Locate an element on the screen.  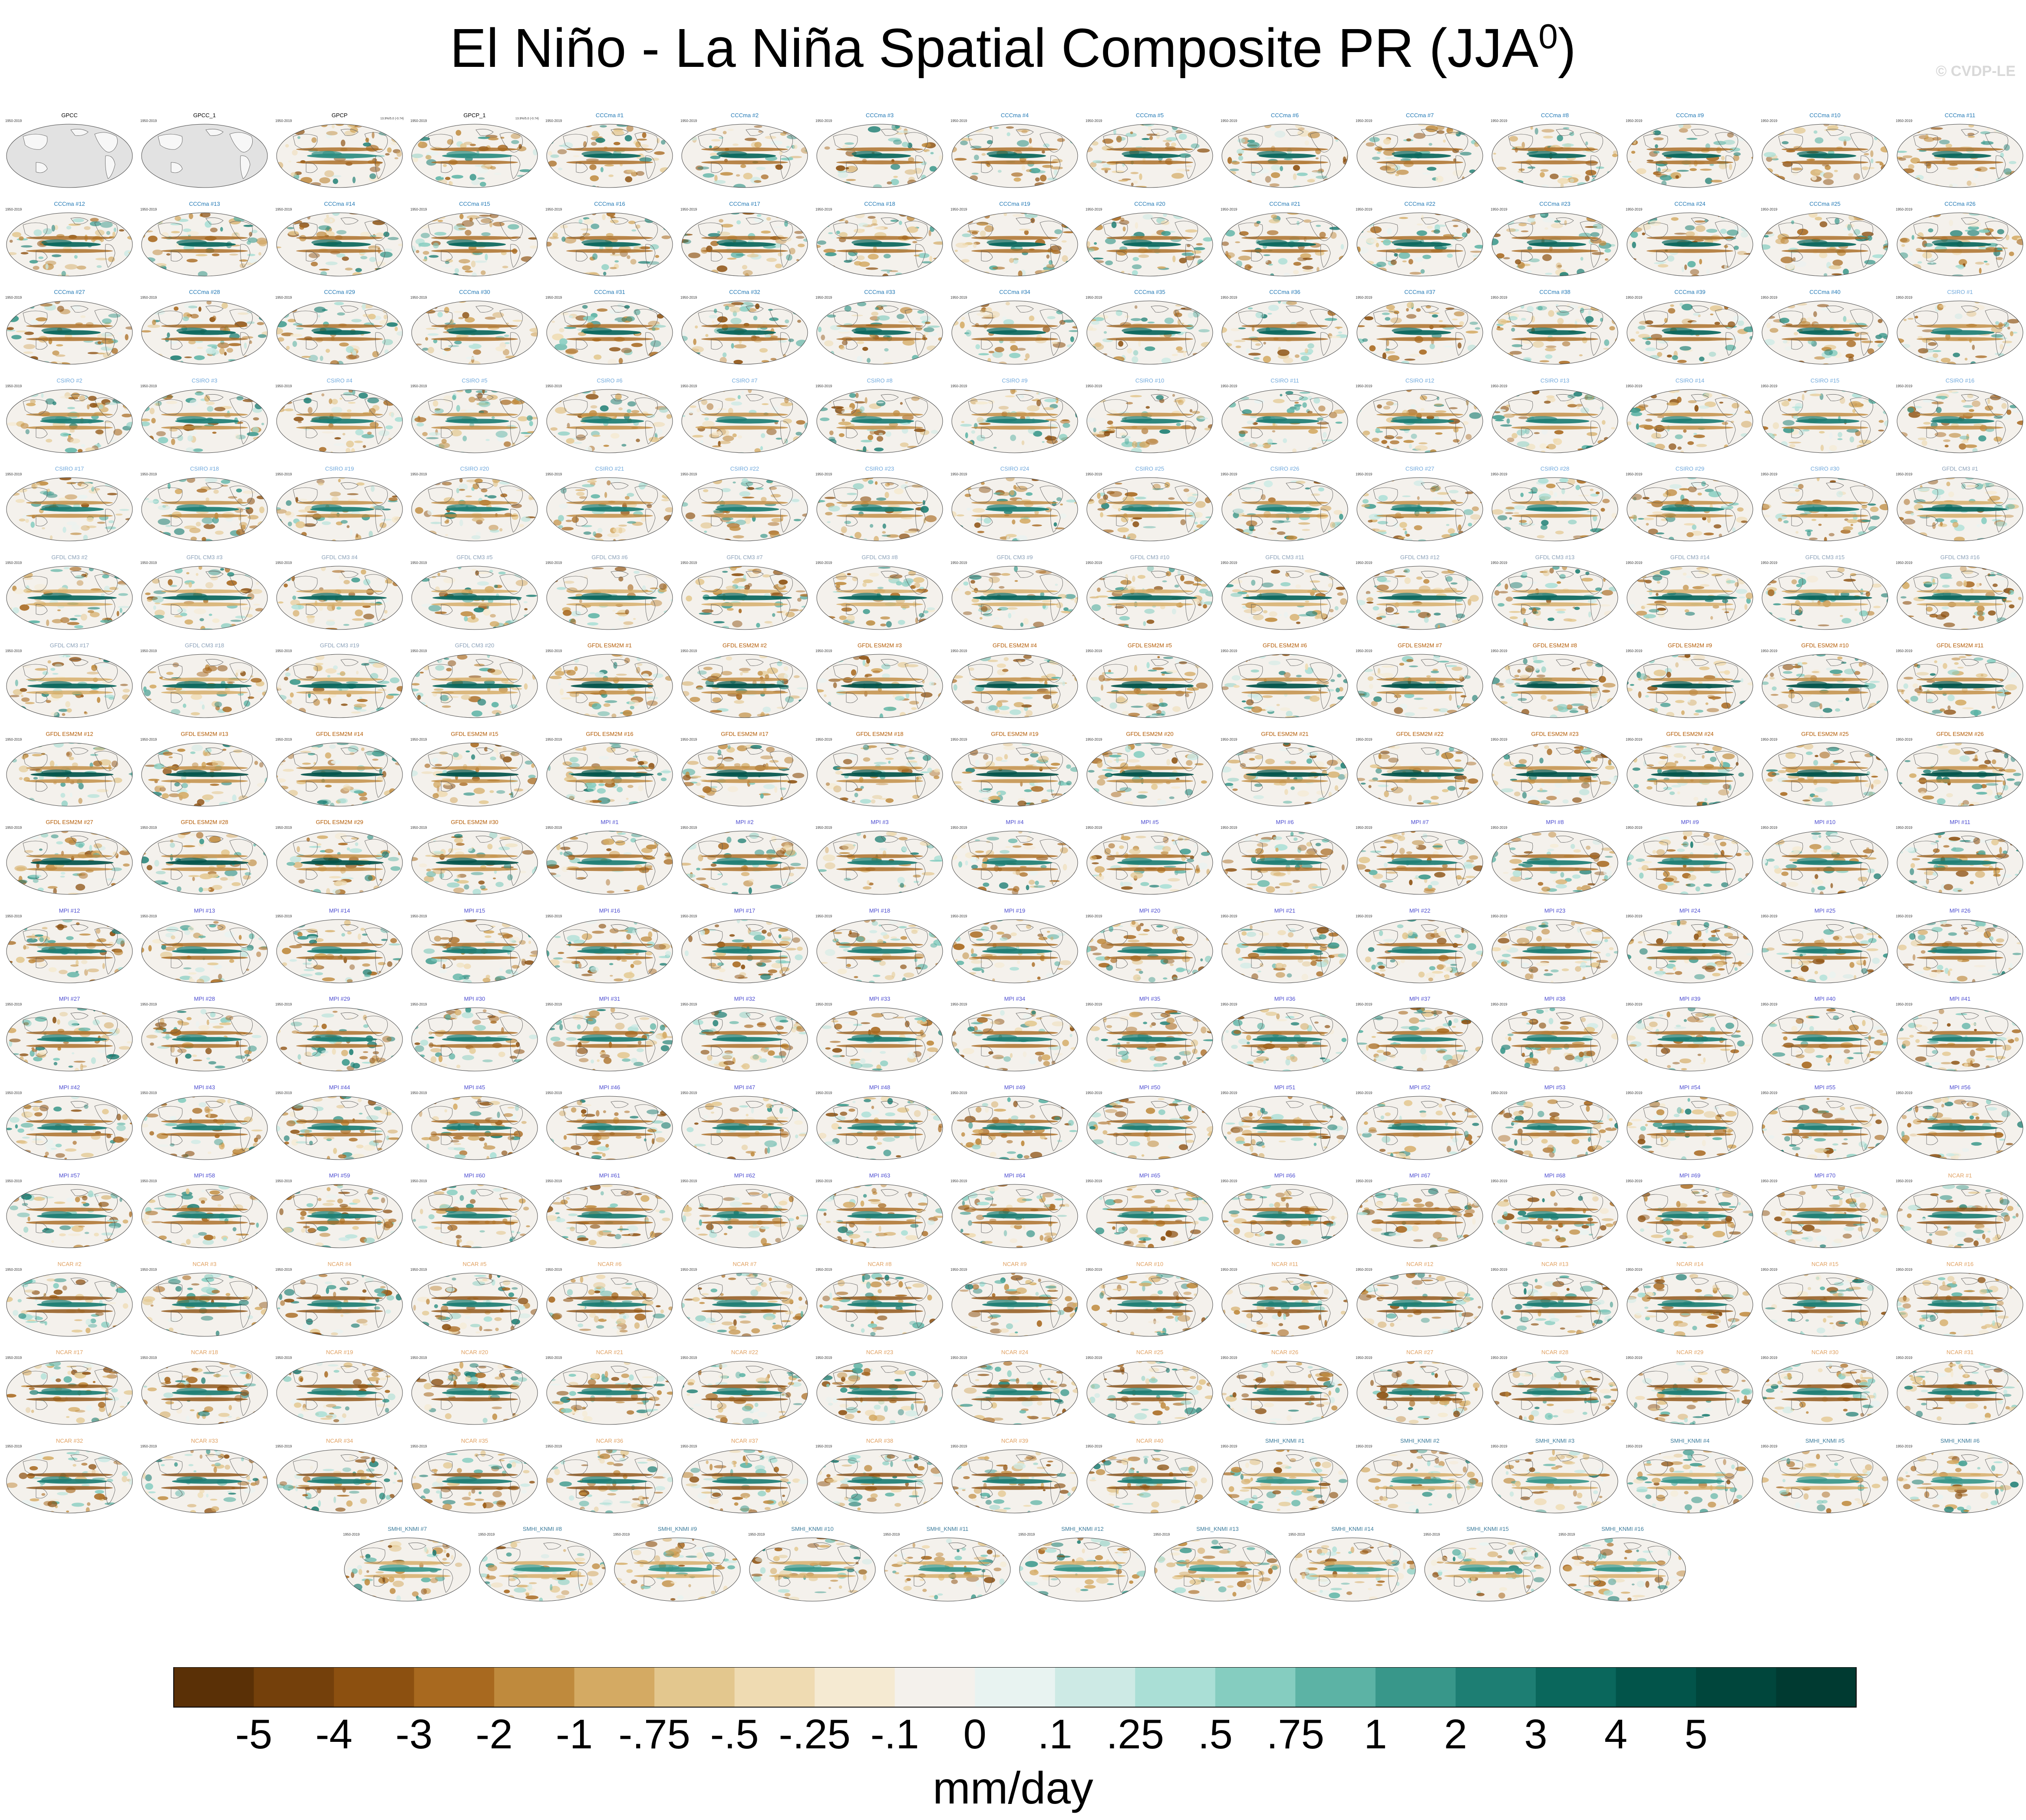
panel-title: GFDL ESM2M #6 is located at coordinates (1285, 645).